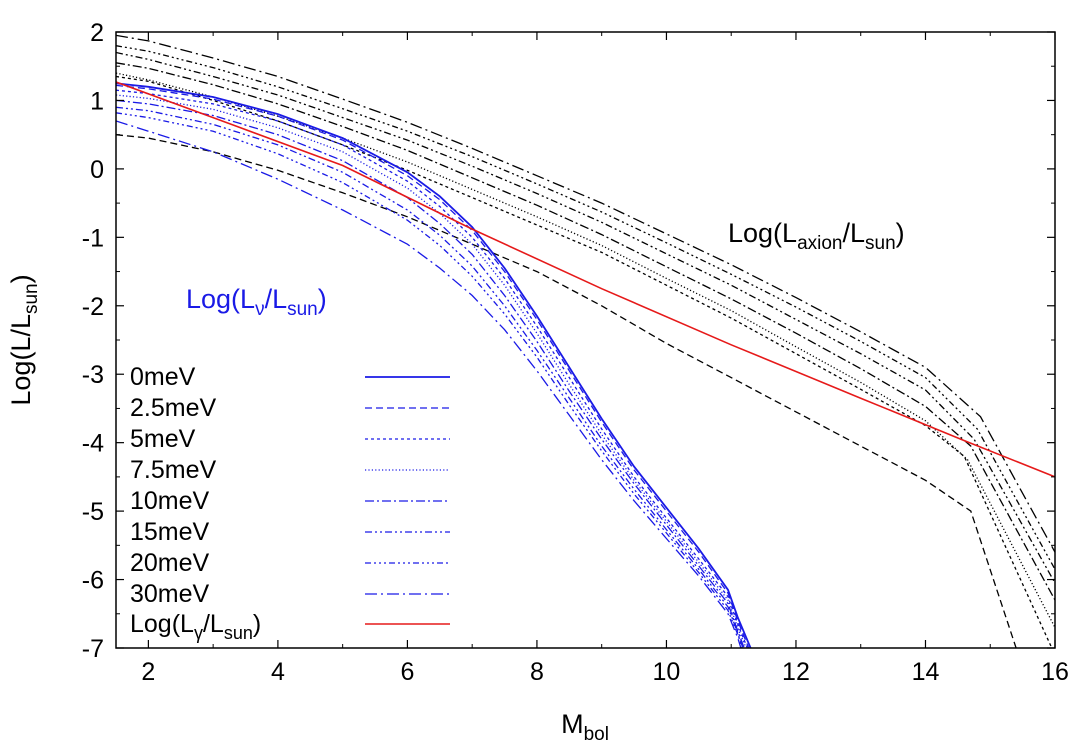  What do you see at coordinates (24, 339) in the screenshot?
I see `y-axis-title: Log(L/Lsun)` at bounding box center [24, 339].